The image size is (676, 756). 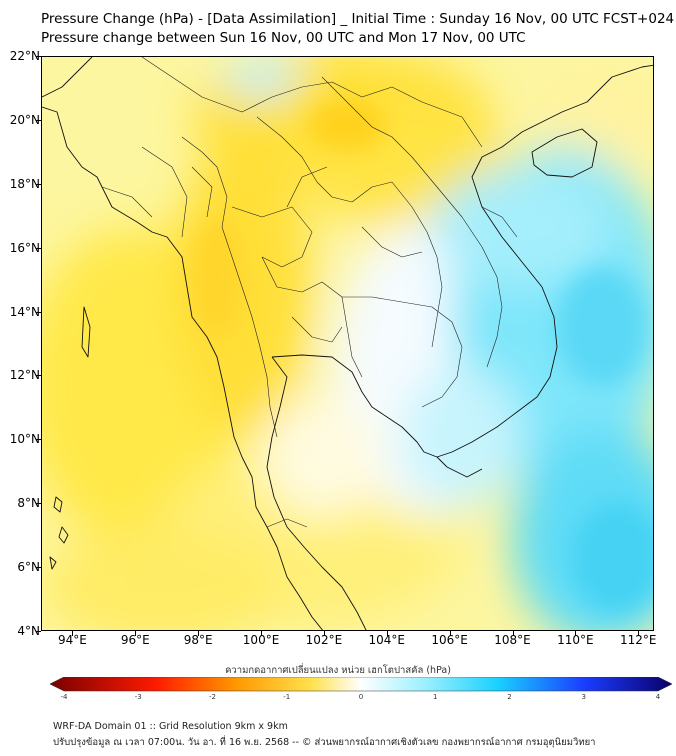 I want to click on colorbar-tick-label: 3, so click(x=583, y=697).